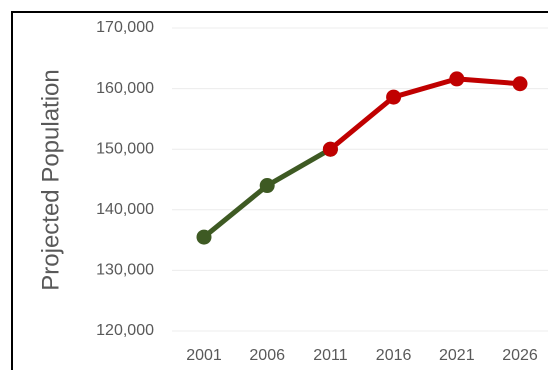 The height and width of the screenshot is (370, 548). Describe the element at coordinates (204, 355) in the screenshot. I see `x-tick-label: 2001` at that location.